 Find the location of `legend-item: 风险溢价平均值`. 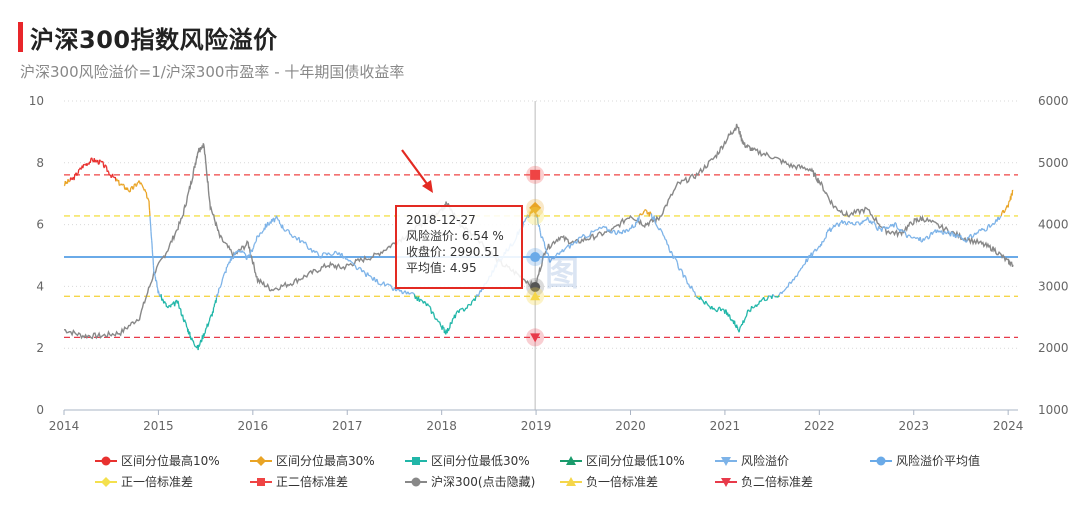

legend-item: 风险溢价平均值 is located at coordinates (925, 460).